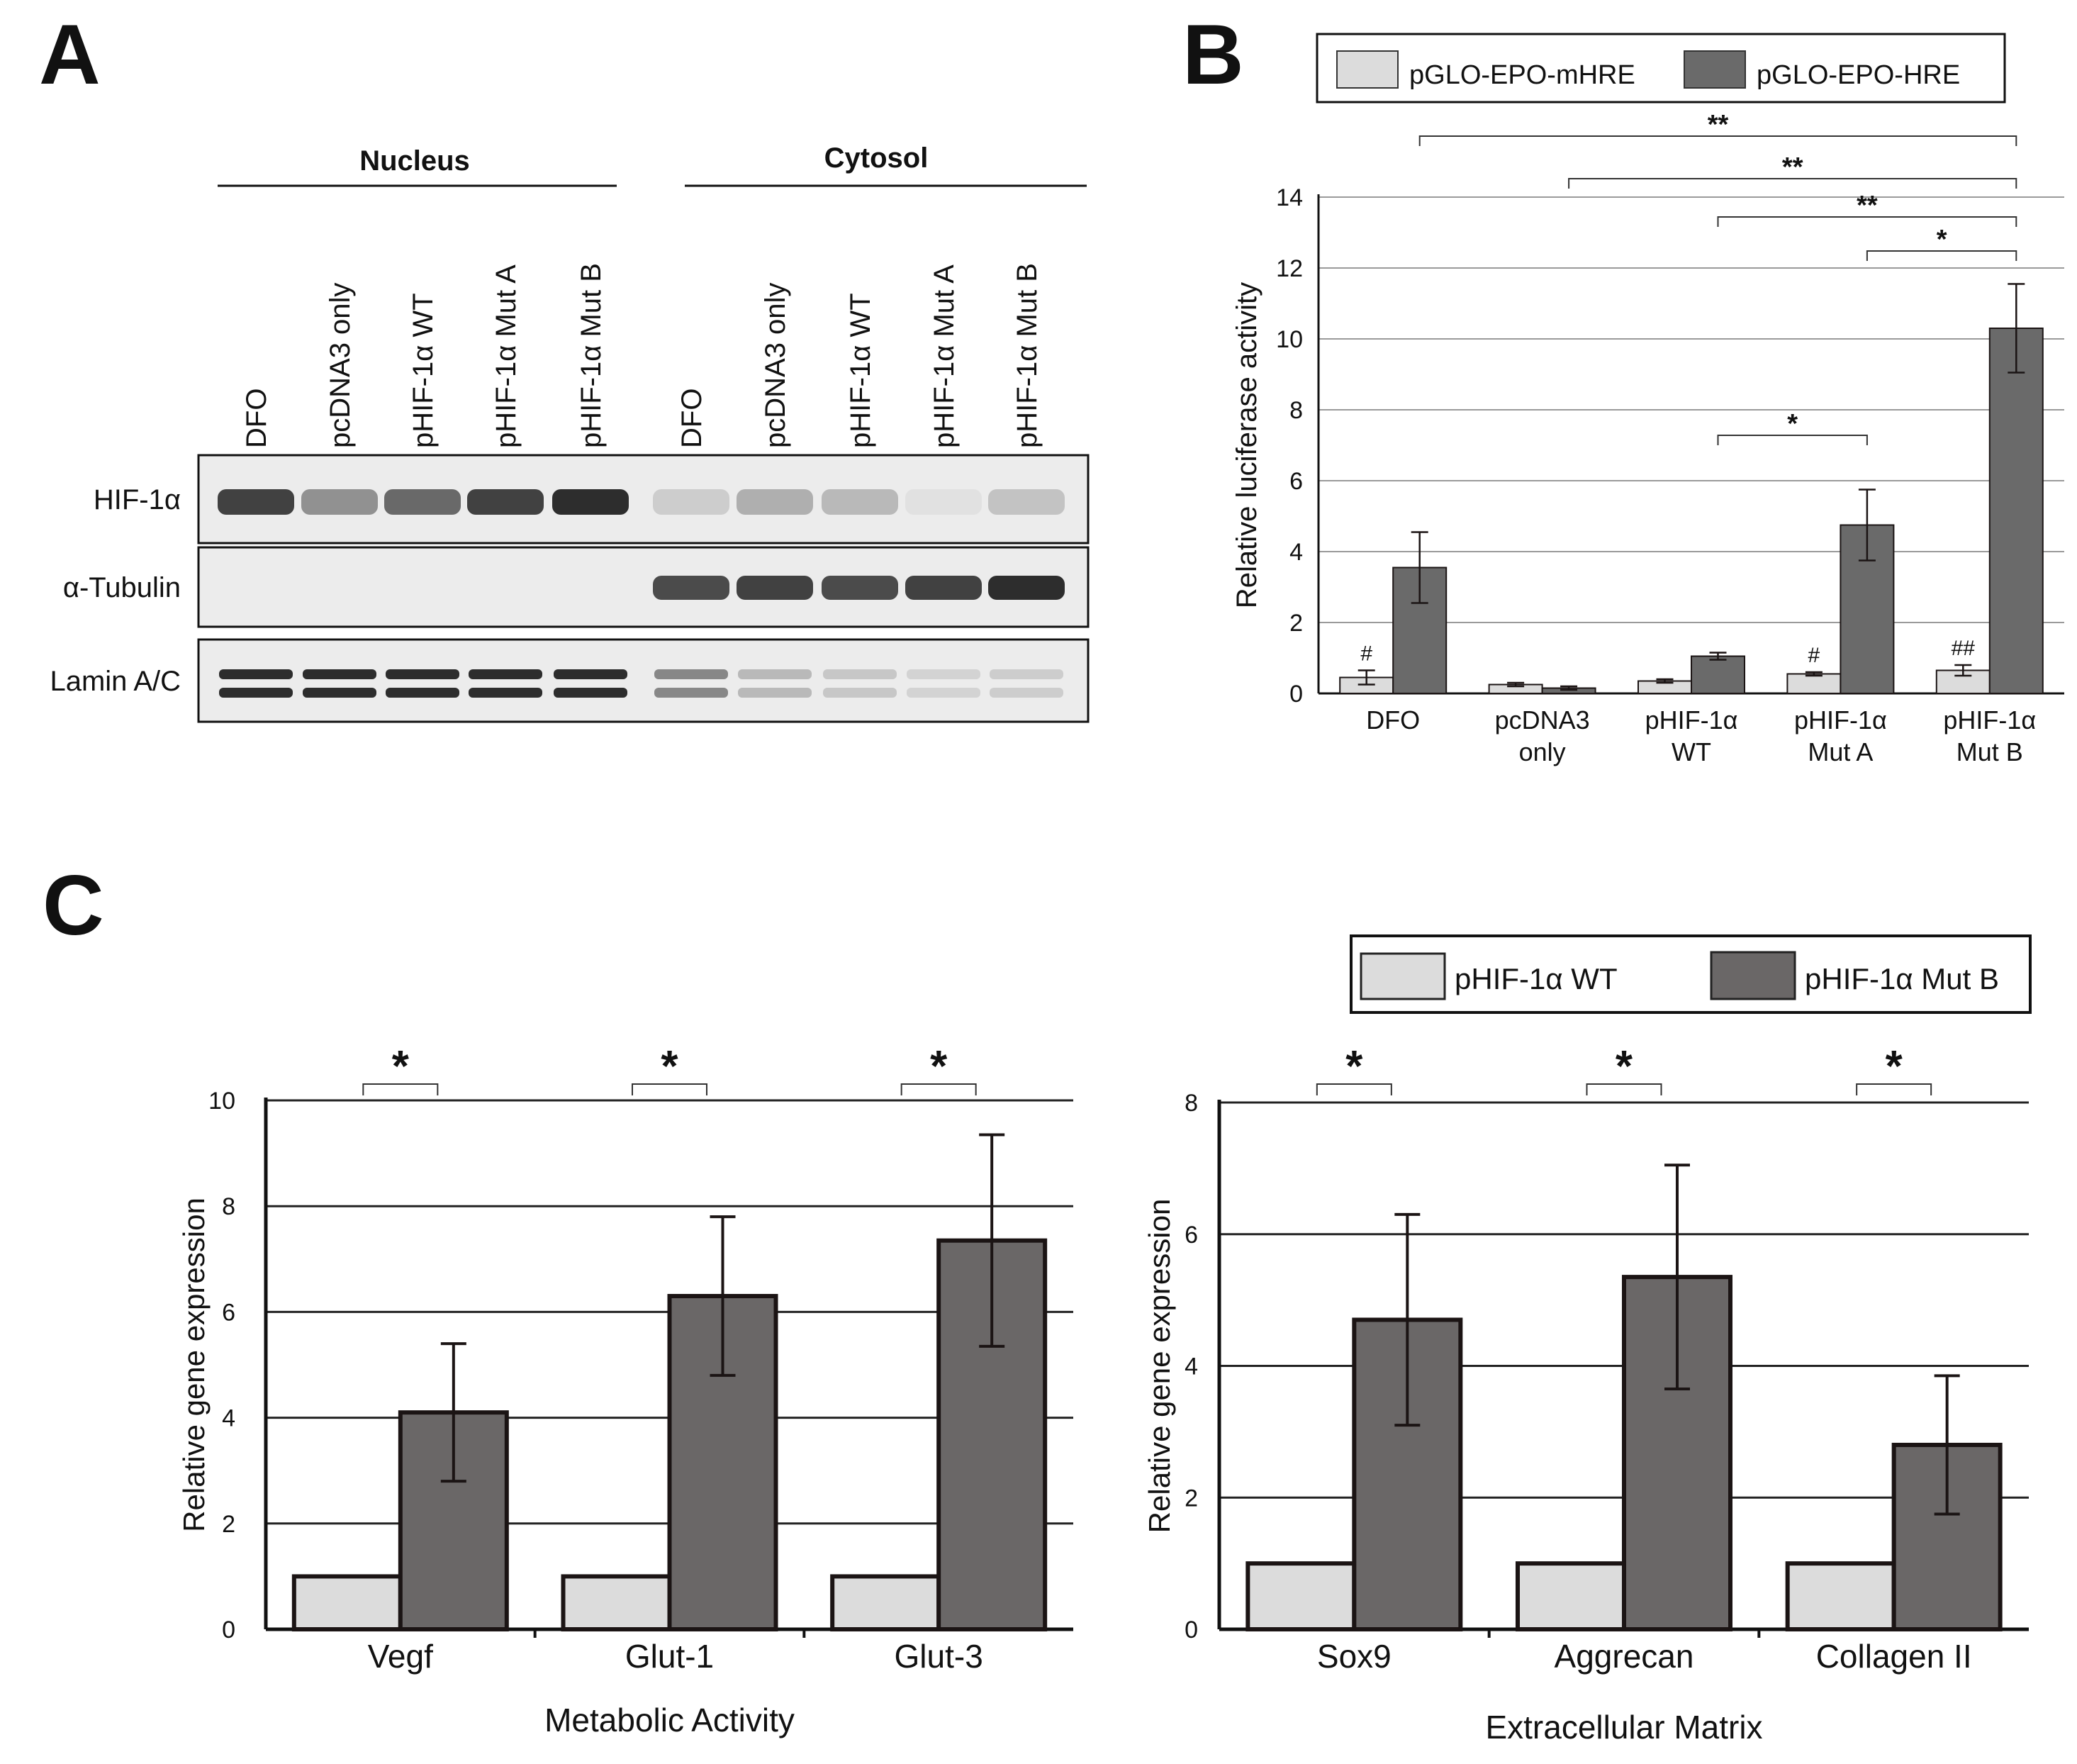 The image size is (2077, 1764). What do you see at coordinates (414, 161) in the screenshot?
I see `group-label-nucleus: Nucleus` at bounding box center [414, 161].